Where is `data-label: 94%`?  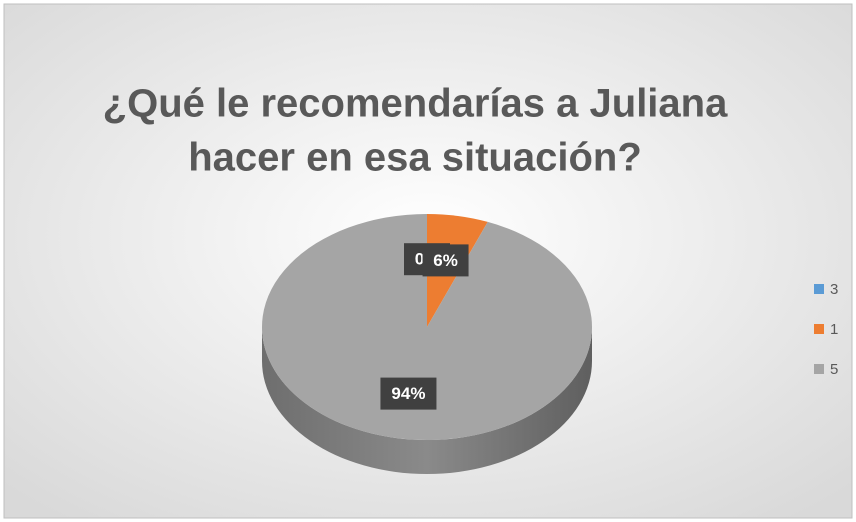 data-label: 94% is located at coordinates (408, 393).